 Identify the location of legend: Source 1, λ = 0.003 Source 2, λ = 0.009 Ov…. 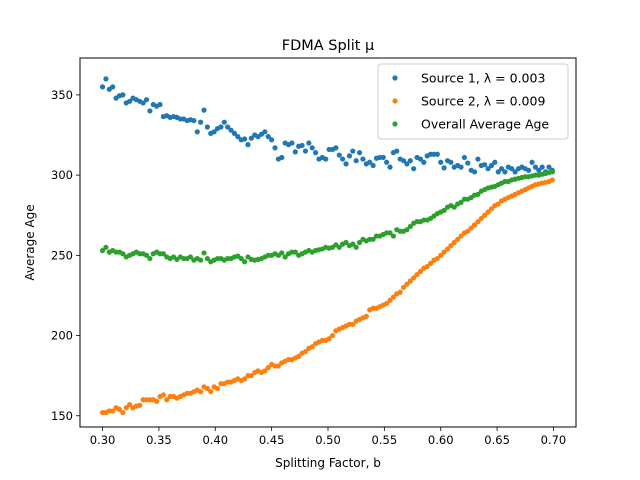
(473, 101).